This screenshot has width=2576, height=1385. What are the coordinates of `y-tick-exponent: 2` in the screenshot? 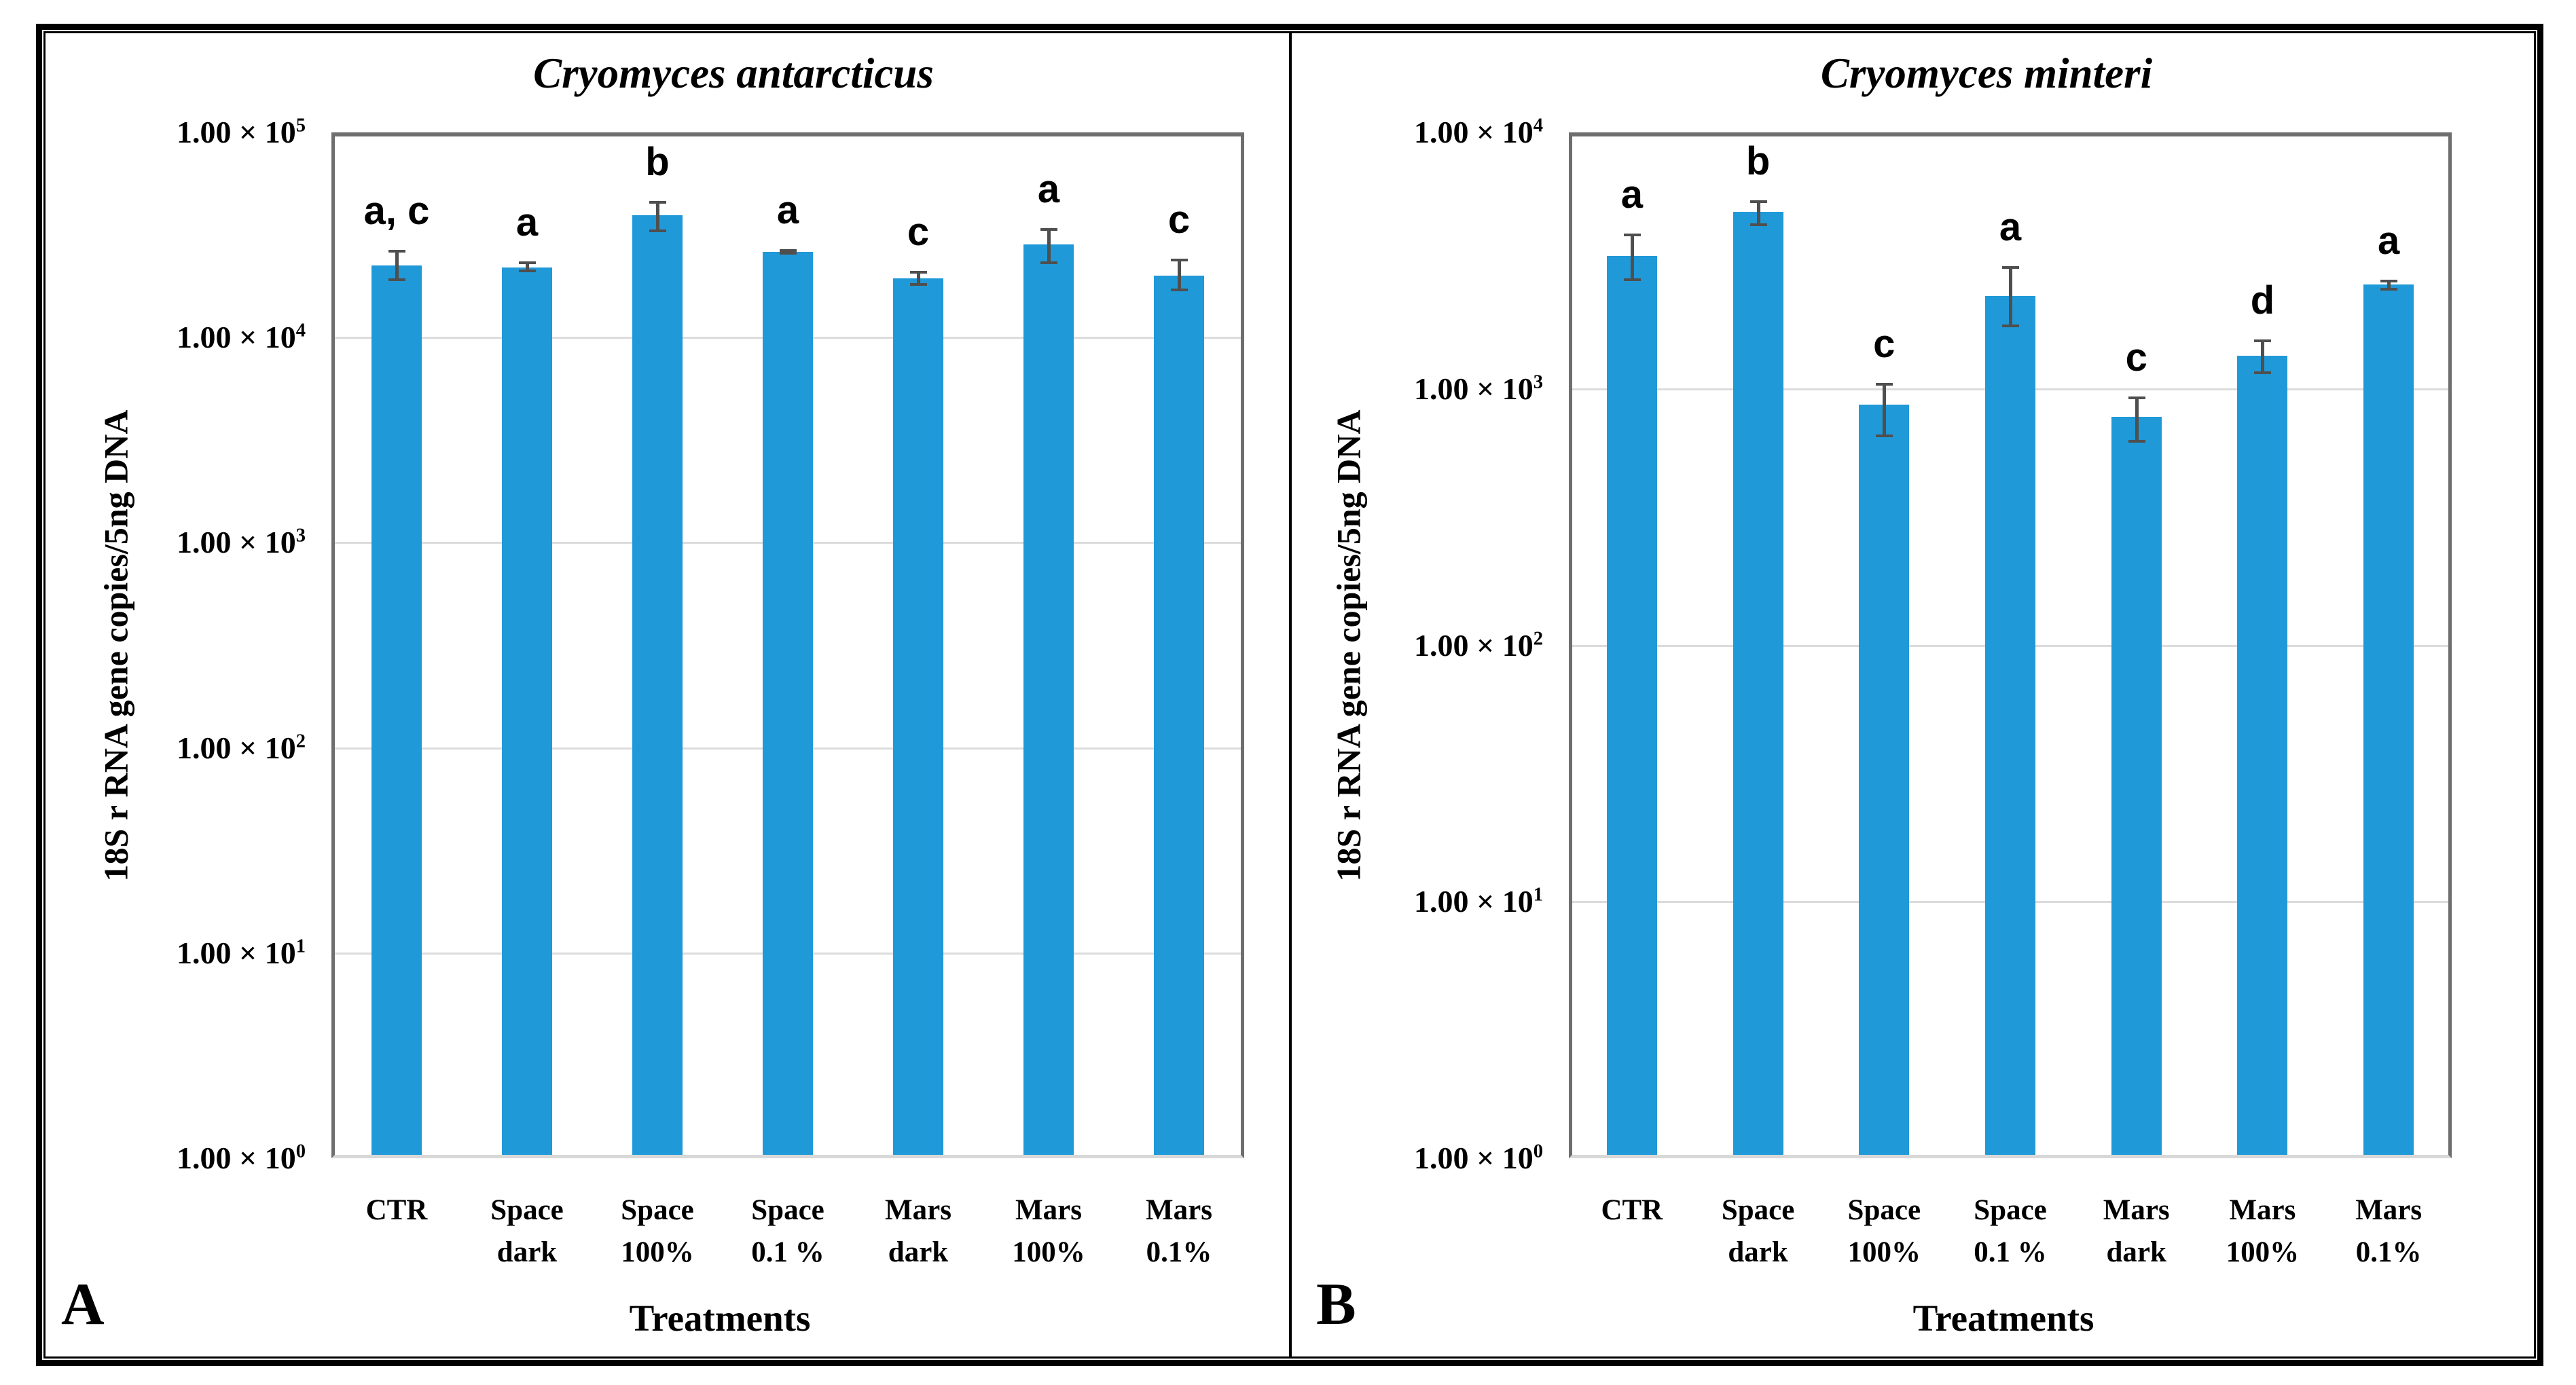 It's located at (300, 741).